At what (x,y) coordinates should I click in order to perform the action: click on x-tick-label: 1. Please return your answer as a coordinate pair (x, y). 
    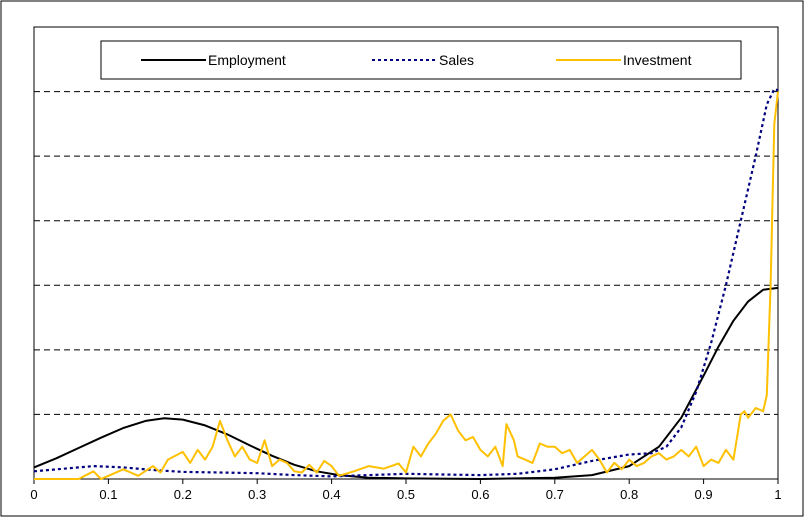
    Looking at the image, I should click on (777, 494).